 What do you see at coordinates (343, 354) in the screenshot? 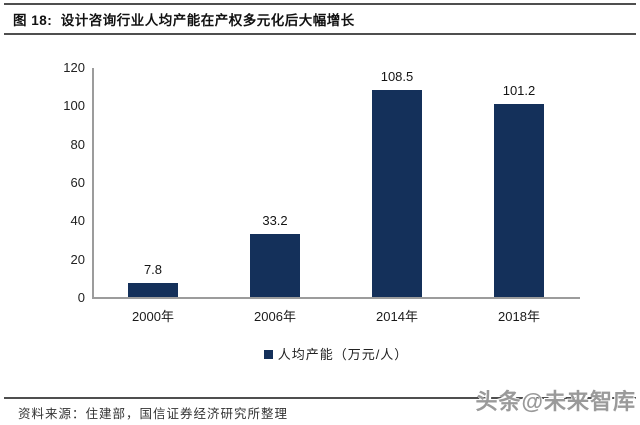
I see `legend-label: 人均产能（万元/人）` at bounding box center [343, 354].